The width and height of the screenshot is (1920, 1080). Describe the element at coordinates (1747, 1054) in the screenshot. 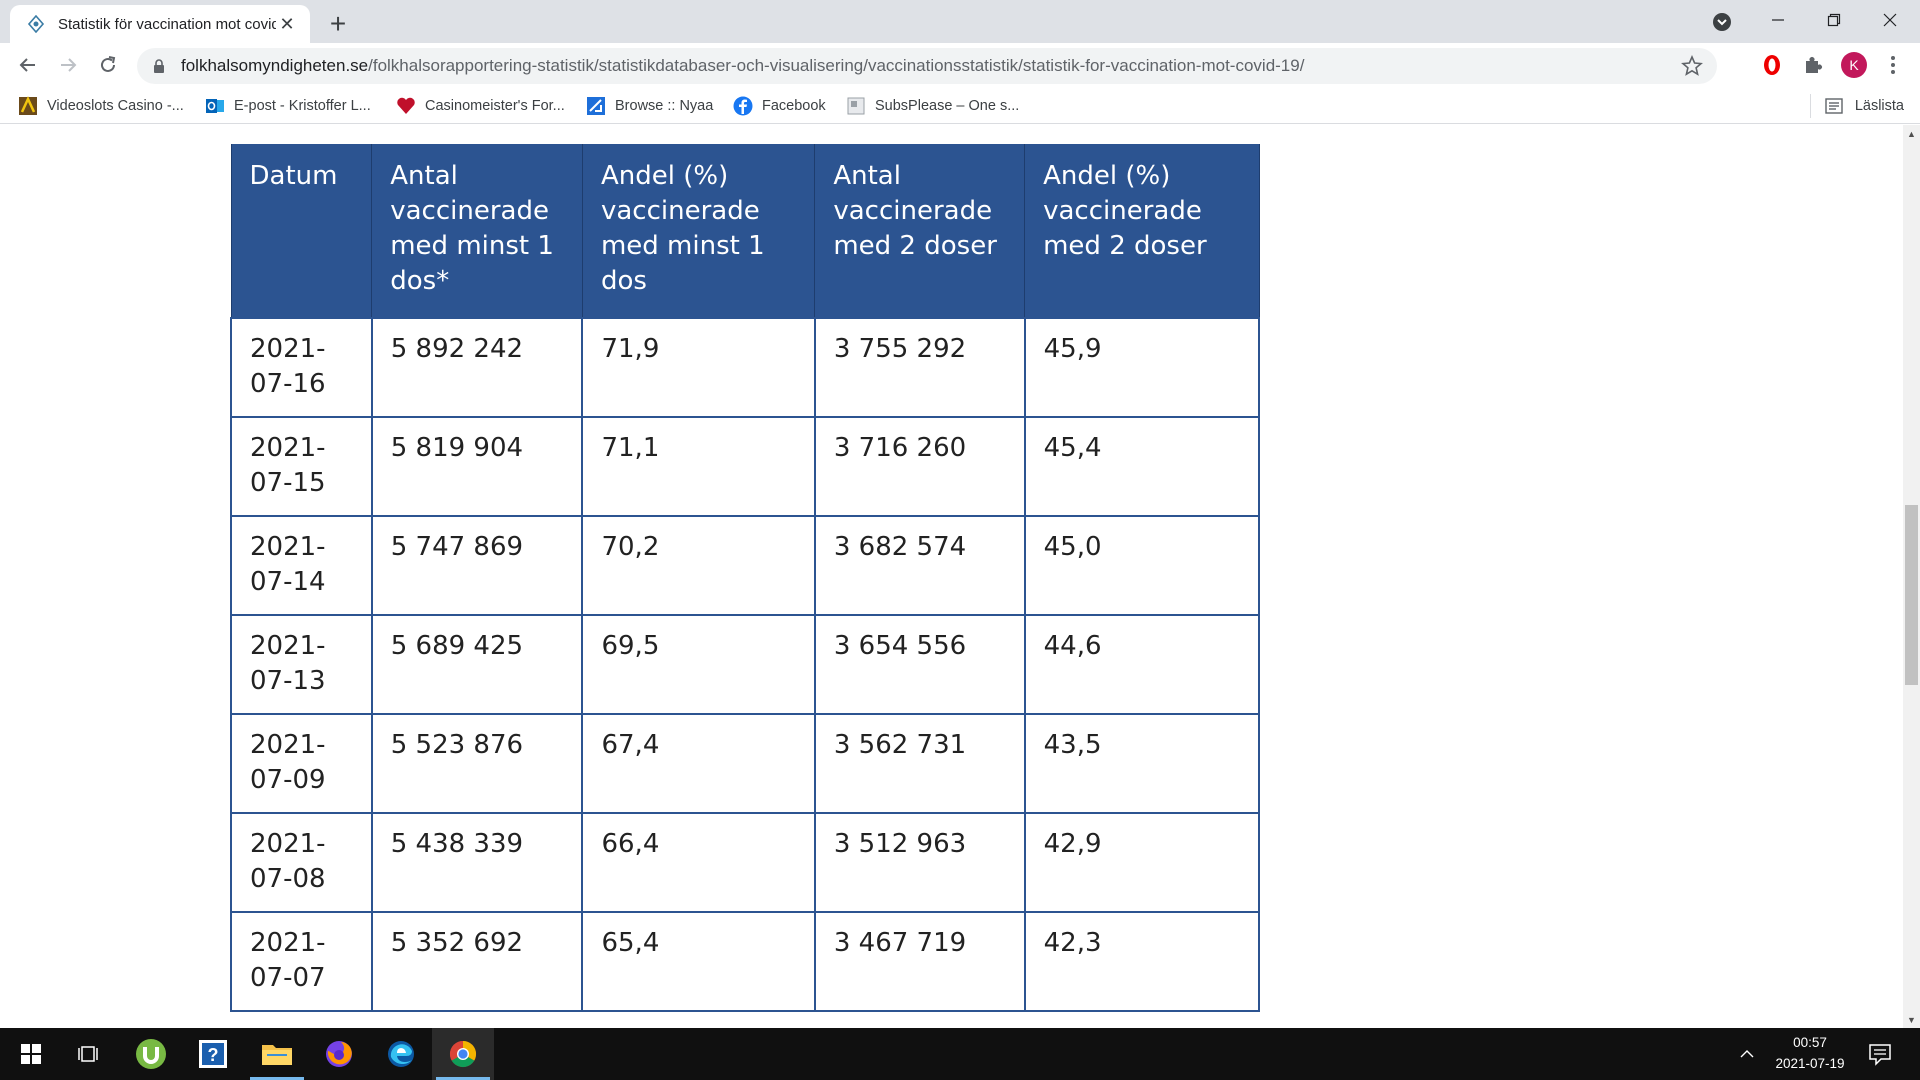

I see `tray-chevron-up-icon` at that location.